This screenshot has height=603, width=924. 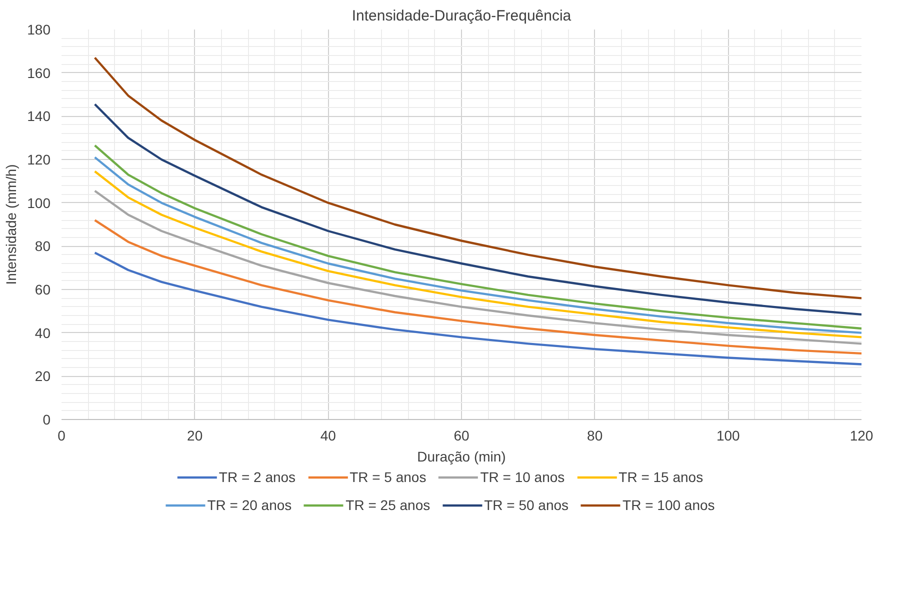 I want to click on chart-title: Intensidade-Duração-Frequência, so click(x=462, y=16).